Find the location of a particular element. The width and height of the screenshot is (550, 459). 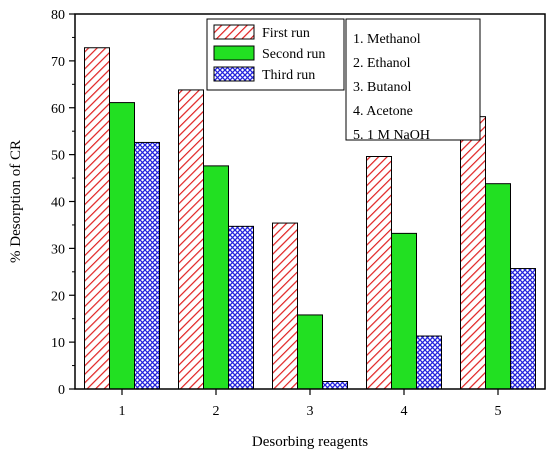

x-tick-label: 1 is located at coordinates (122, 411).